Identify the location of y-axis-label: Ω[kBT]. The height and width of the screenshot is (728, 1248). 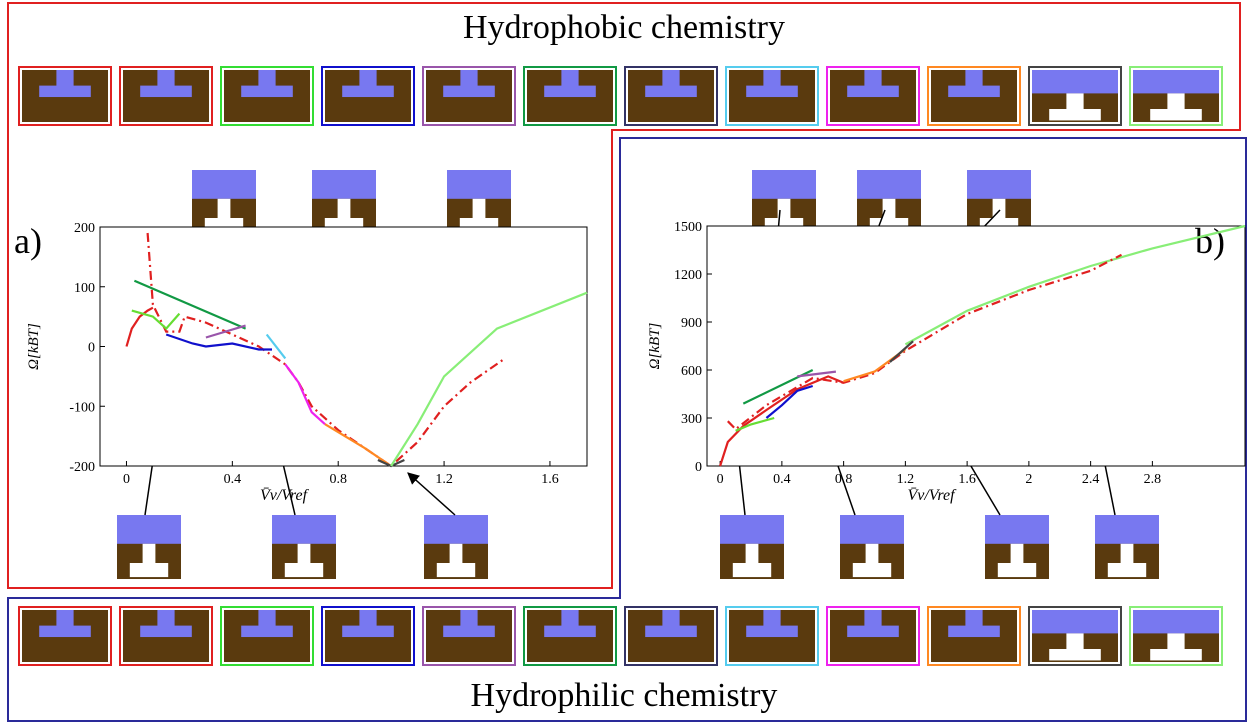
(34, 346).